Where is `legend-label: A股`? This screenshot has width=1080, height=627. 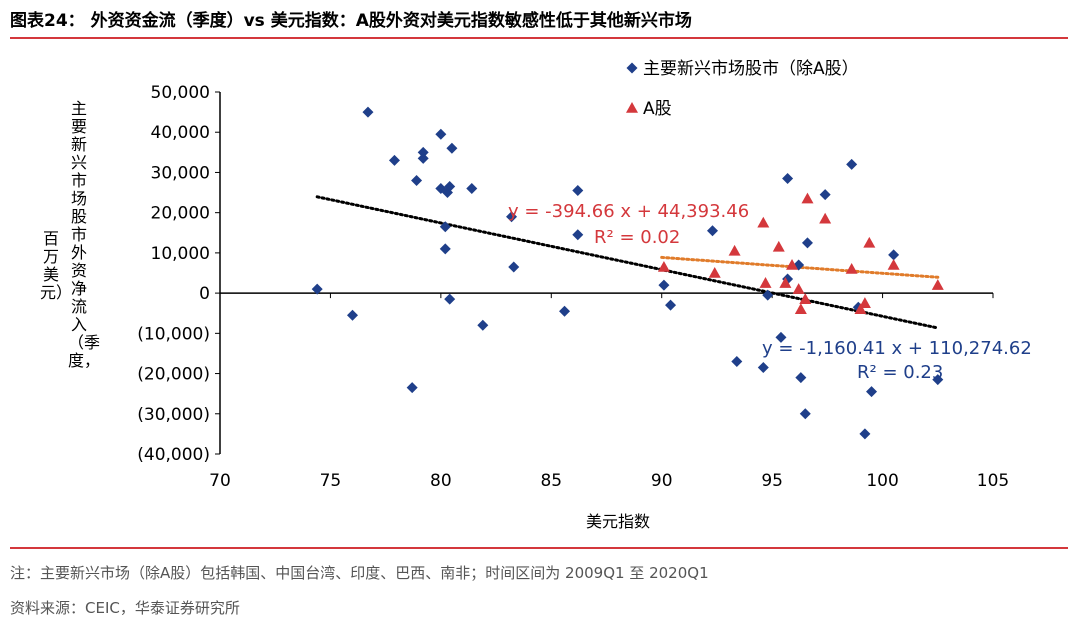
legend-label: A股 is located at coordinates (657, 109).